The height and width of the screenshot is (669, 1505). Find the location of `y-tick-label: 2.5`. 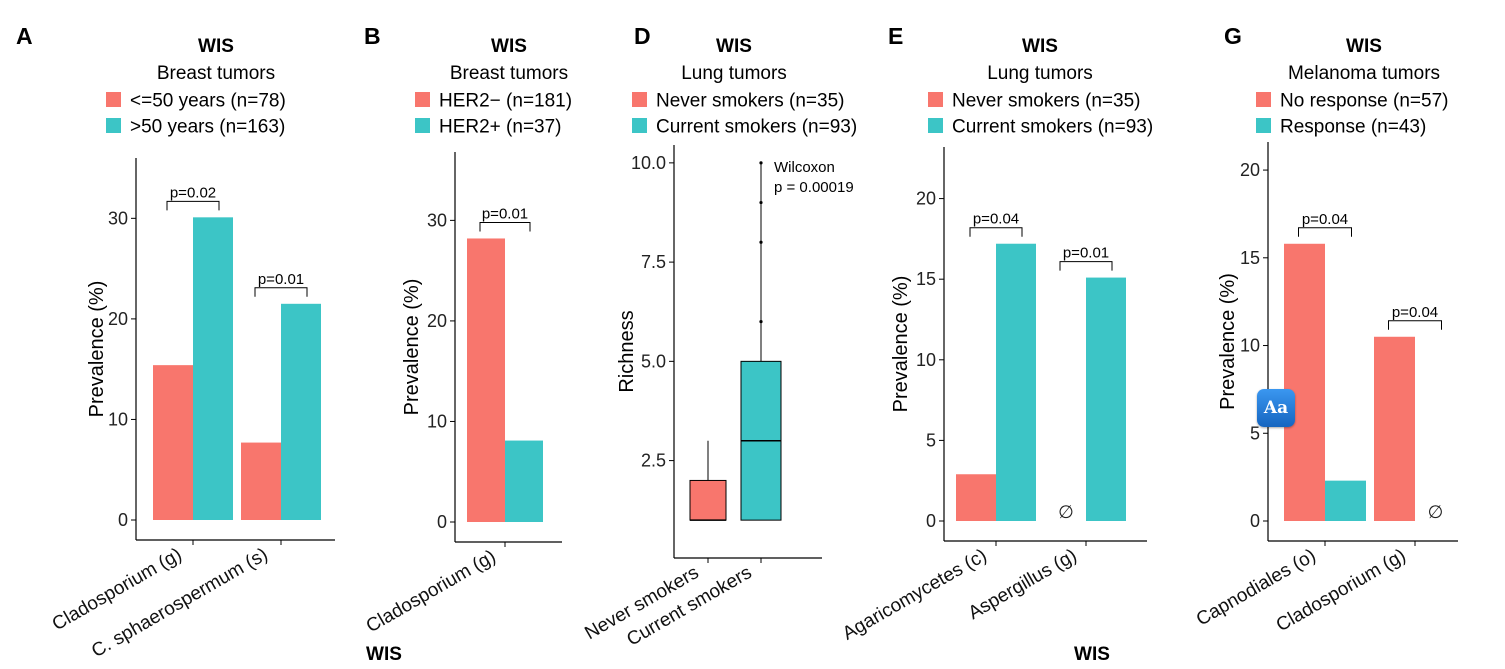

y-tick-label: 2.5 is located at coordinates (653, 461).